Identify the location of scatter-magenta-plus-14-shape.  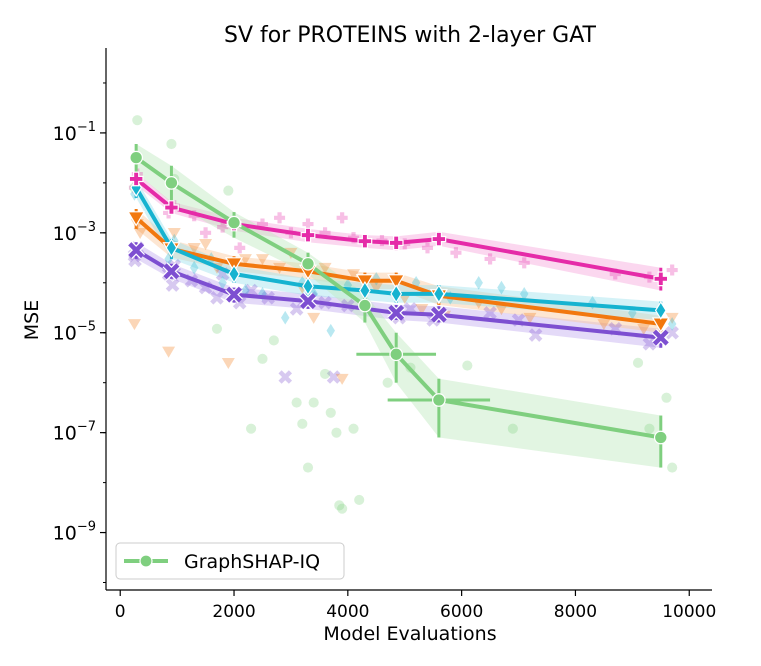
(353, 238).